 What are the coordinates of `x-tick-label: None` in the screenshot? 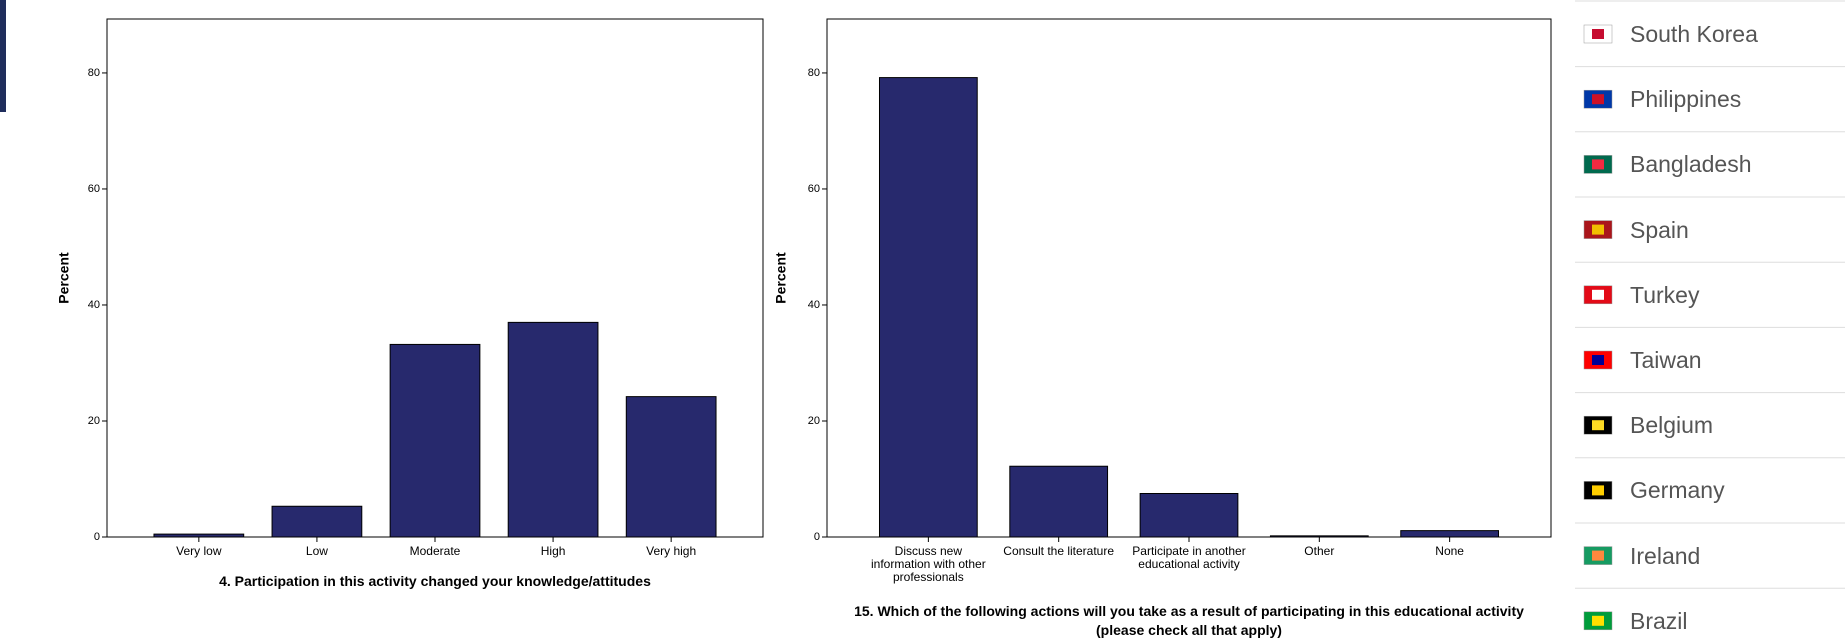 It's located at (1449, 551).